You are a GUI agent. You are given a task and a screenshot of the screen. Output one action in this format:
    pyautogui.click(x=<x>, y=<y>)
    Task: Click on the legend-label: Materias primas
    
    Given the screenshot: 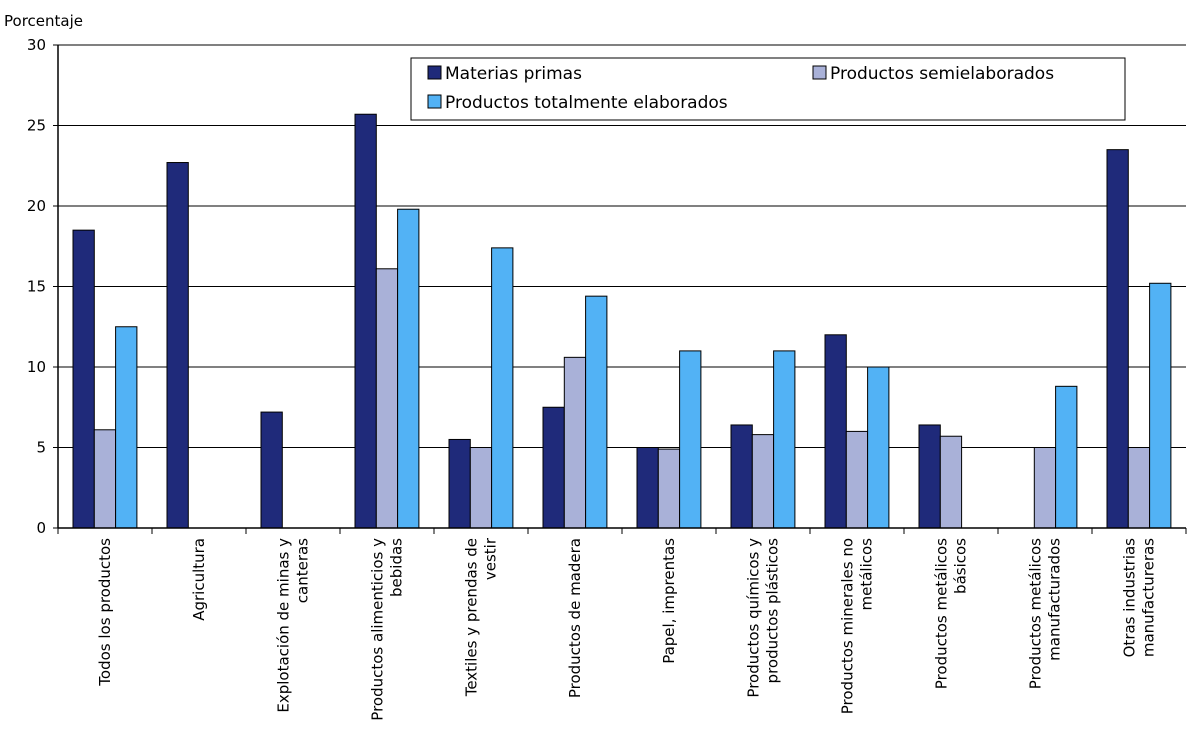 What is the action you would take?
    pyautogui.click(x=513, y=74)
    